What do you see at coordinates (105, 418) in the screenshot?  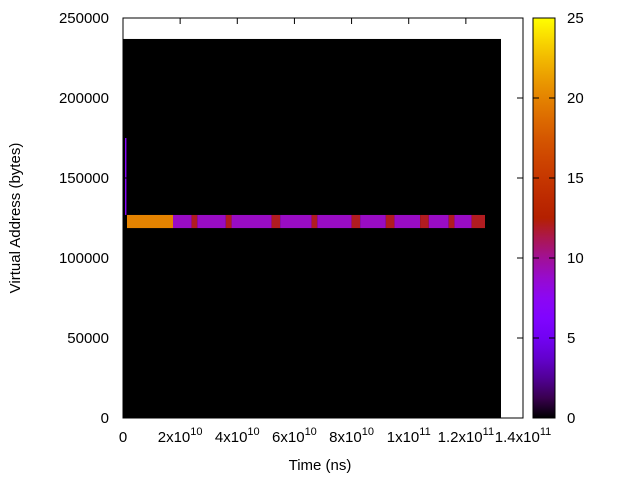 I see `y-tick-label: 0` at bounding box center [105, 418].